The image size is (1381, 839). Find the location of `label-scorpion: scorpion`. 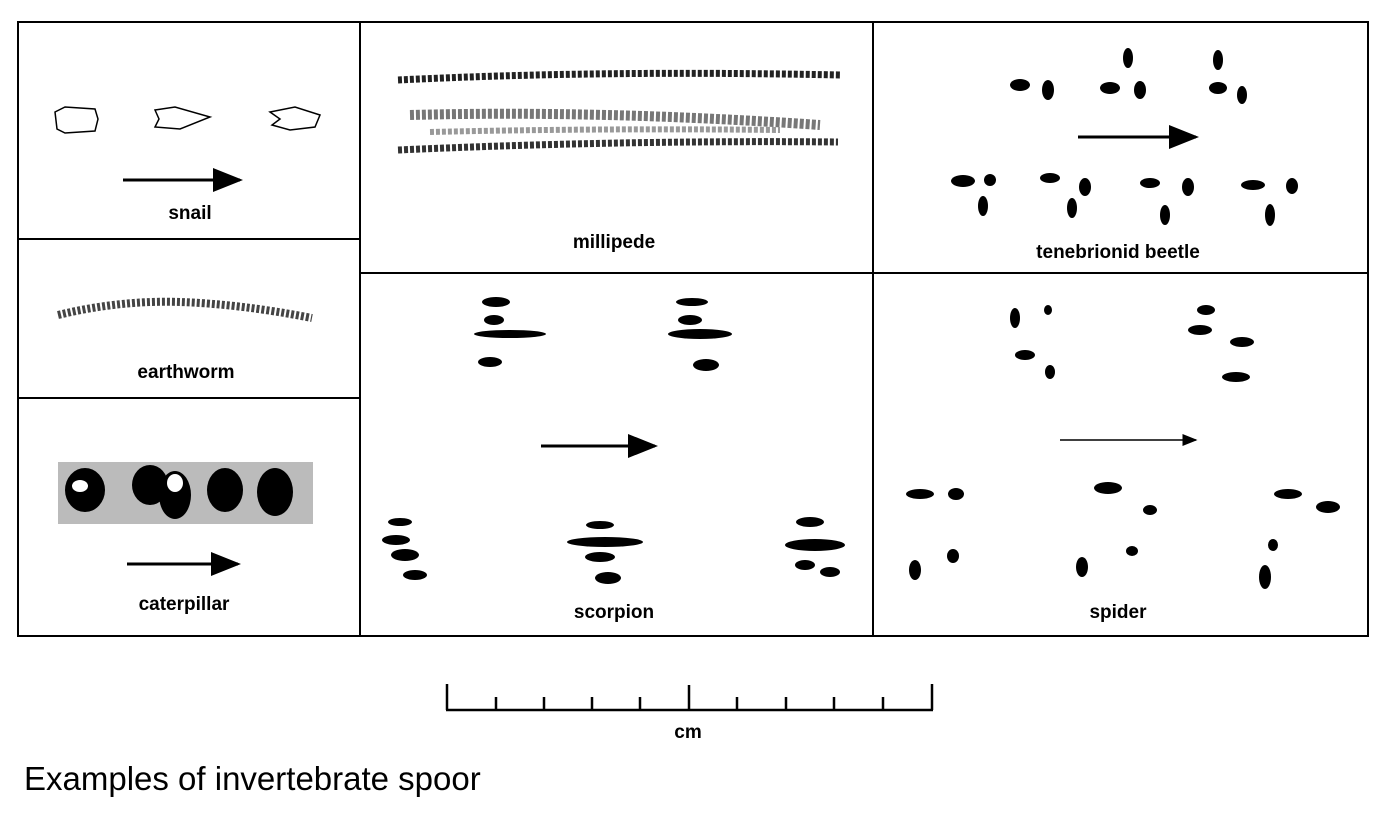

label-scorpion: scorpion is located at coordinates (614, 612).